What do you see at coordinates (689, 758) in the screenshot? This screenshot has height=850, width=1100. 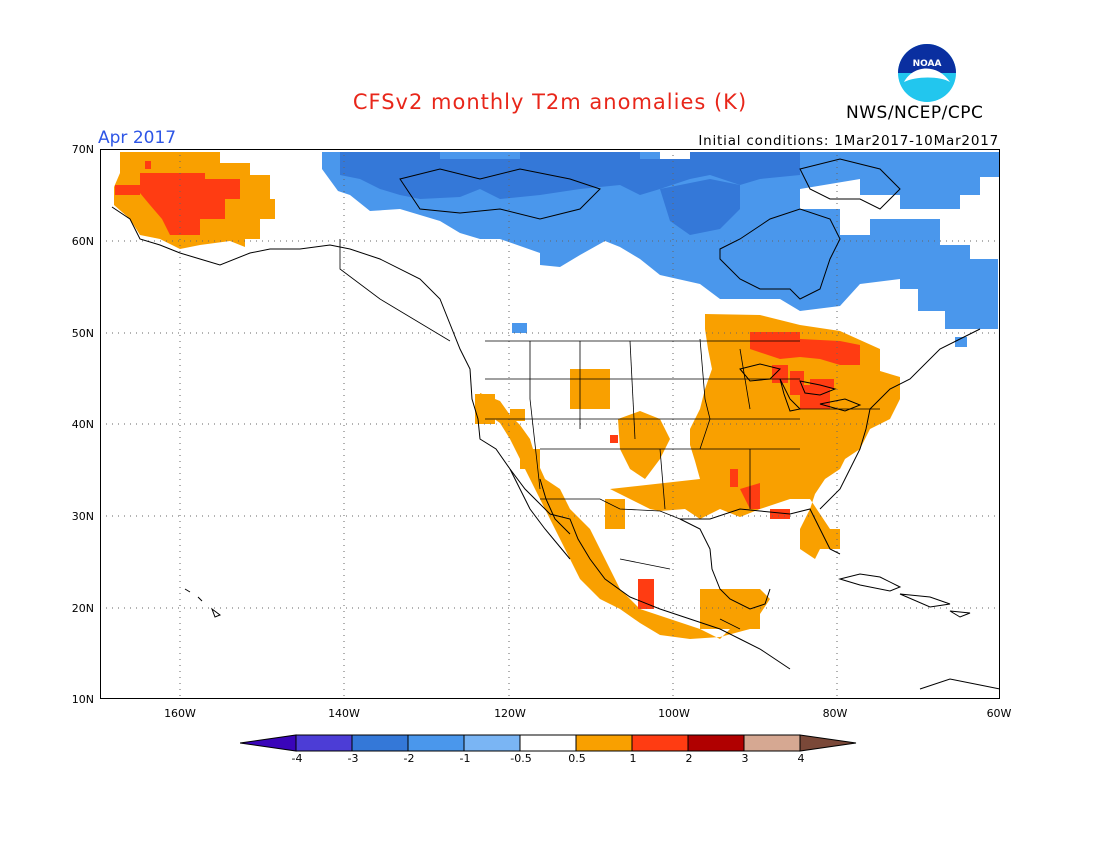 I see `colorbar-tick: 2` at bounding box center [689, 758].